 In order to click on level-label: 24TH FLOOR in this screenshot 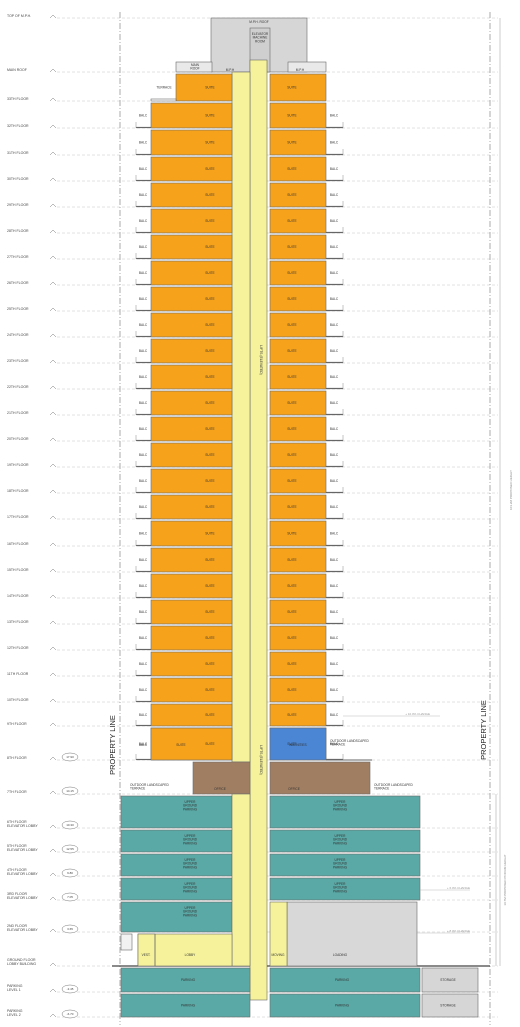, I will do `click(18, 335)`.